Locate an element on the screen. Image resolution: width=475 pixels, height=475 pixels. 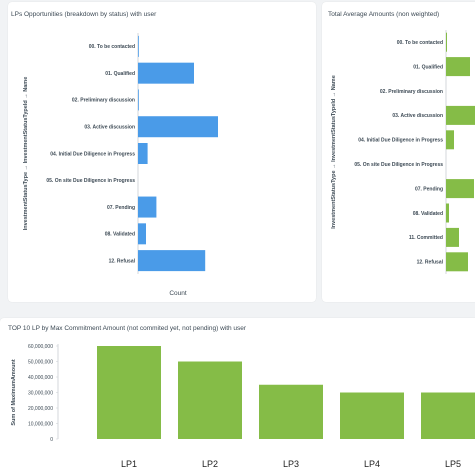
y-tick-label: 40,000,000 is located at coordinates (40, 378).